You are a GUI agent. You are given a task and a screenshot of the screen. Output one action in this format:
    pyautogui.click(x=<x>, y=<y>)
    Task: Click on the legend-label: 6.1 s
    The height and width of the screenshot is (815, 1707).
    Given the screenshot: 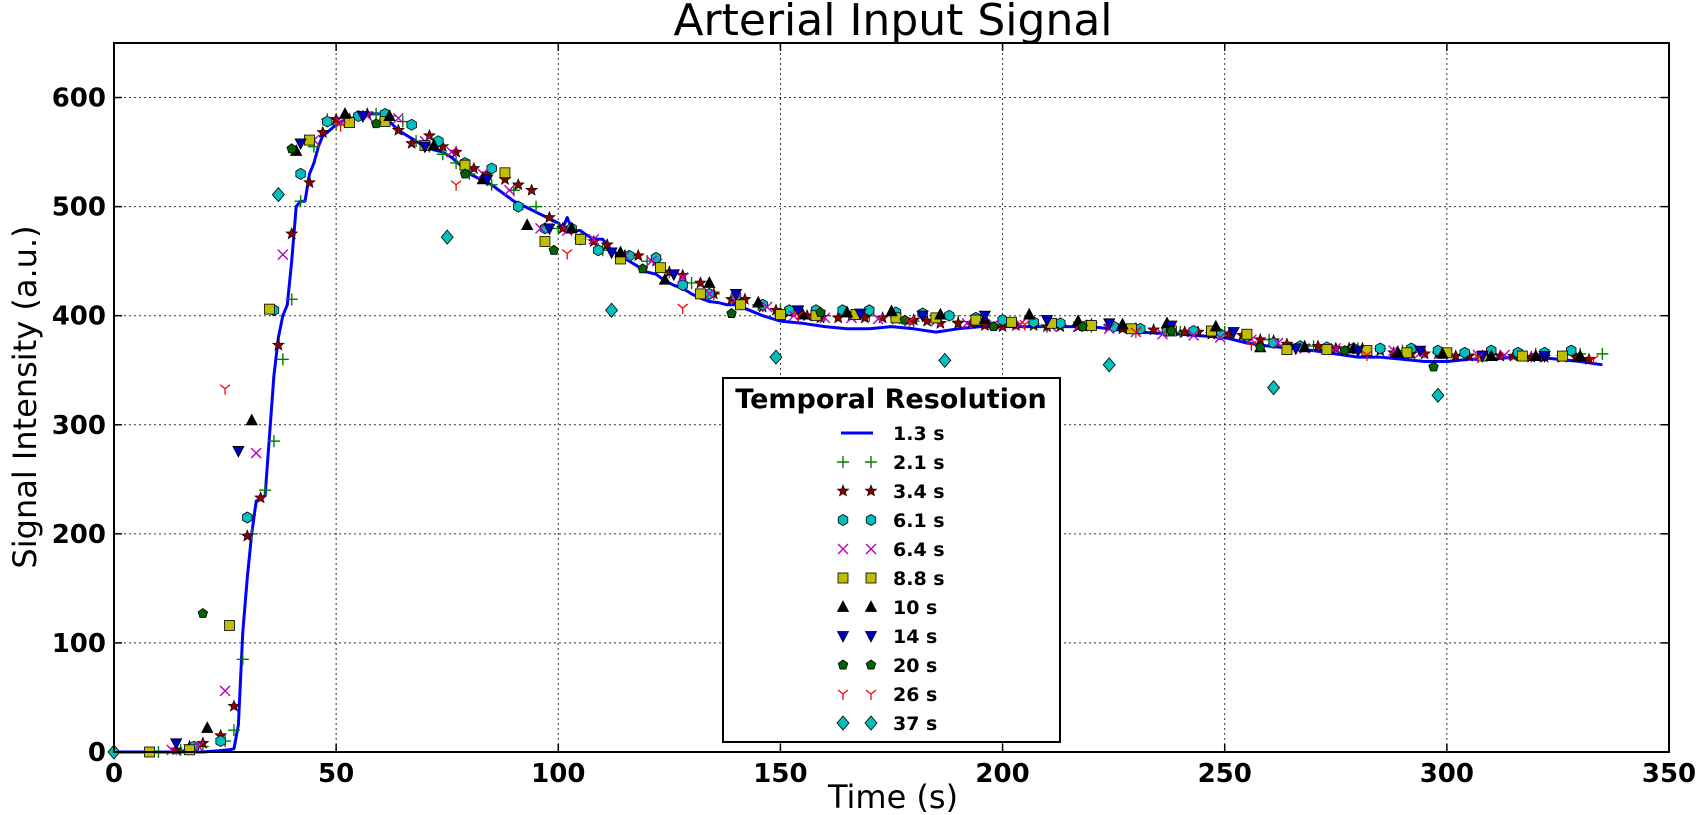 What is the action you would take?
    pyautogui.click(x=919, y=521)
    